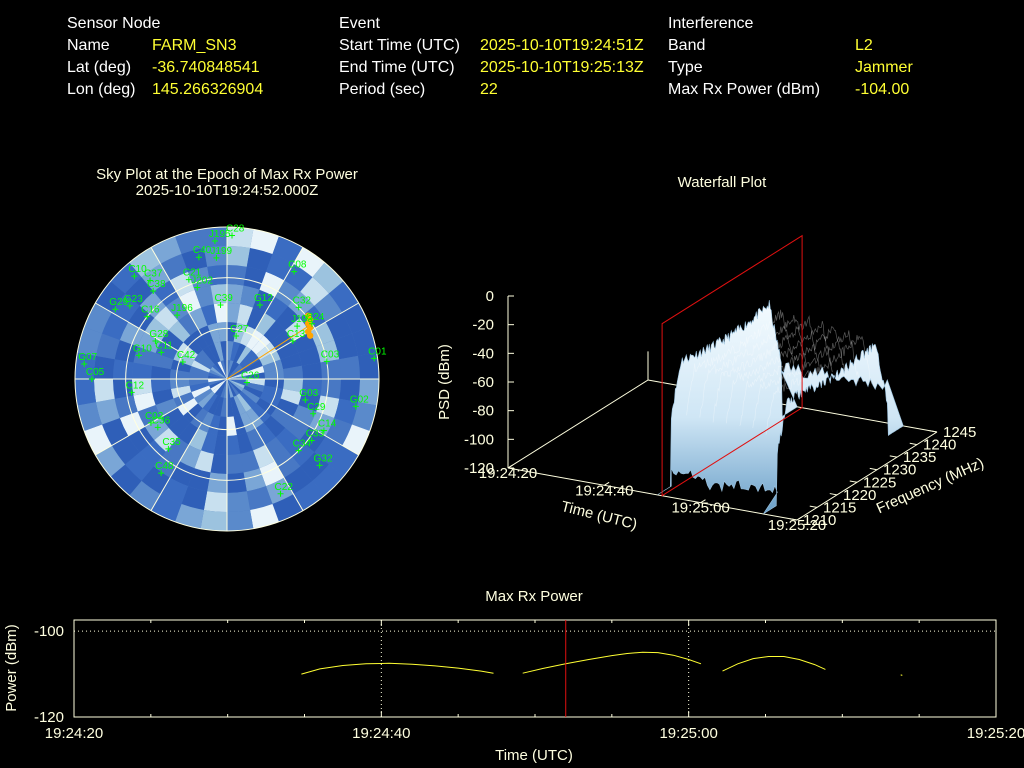 This screenshot has height=768, width=1024. I want to click on satellite-j196: J196, so click(182, 311).